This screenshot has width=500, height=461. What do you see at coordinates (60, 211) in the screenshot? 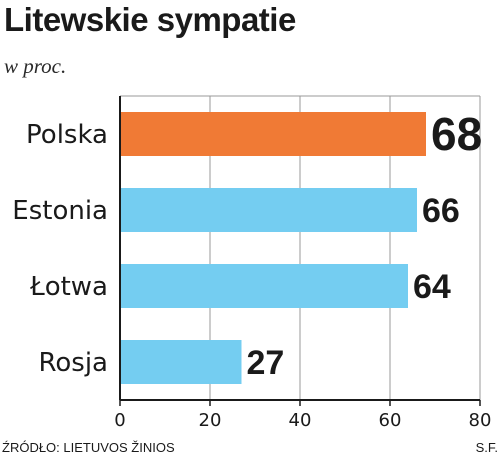
I see `category-label: Estonia` at bounding box center [60, 211].